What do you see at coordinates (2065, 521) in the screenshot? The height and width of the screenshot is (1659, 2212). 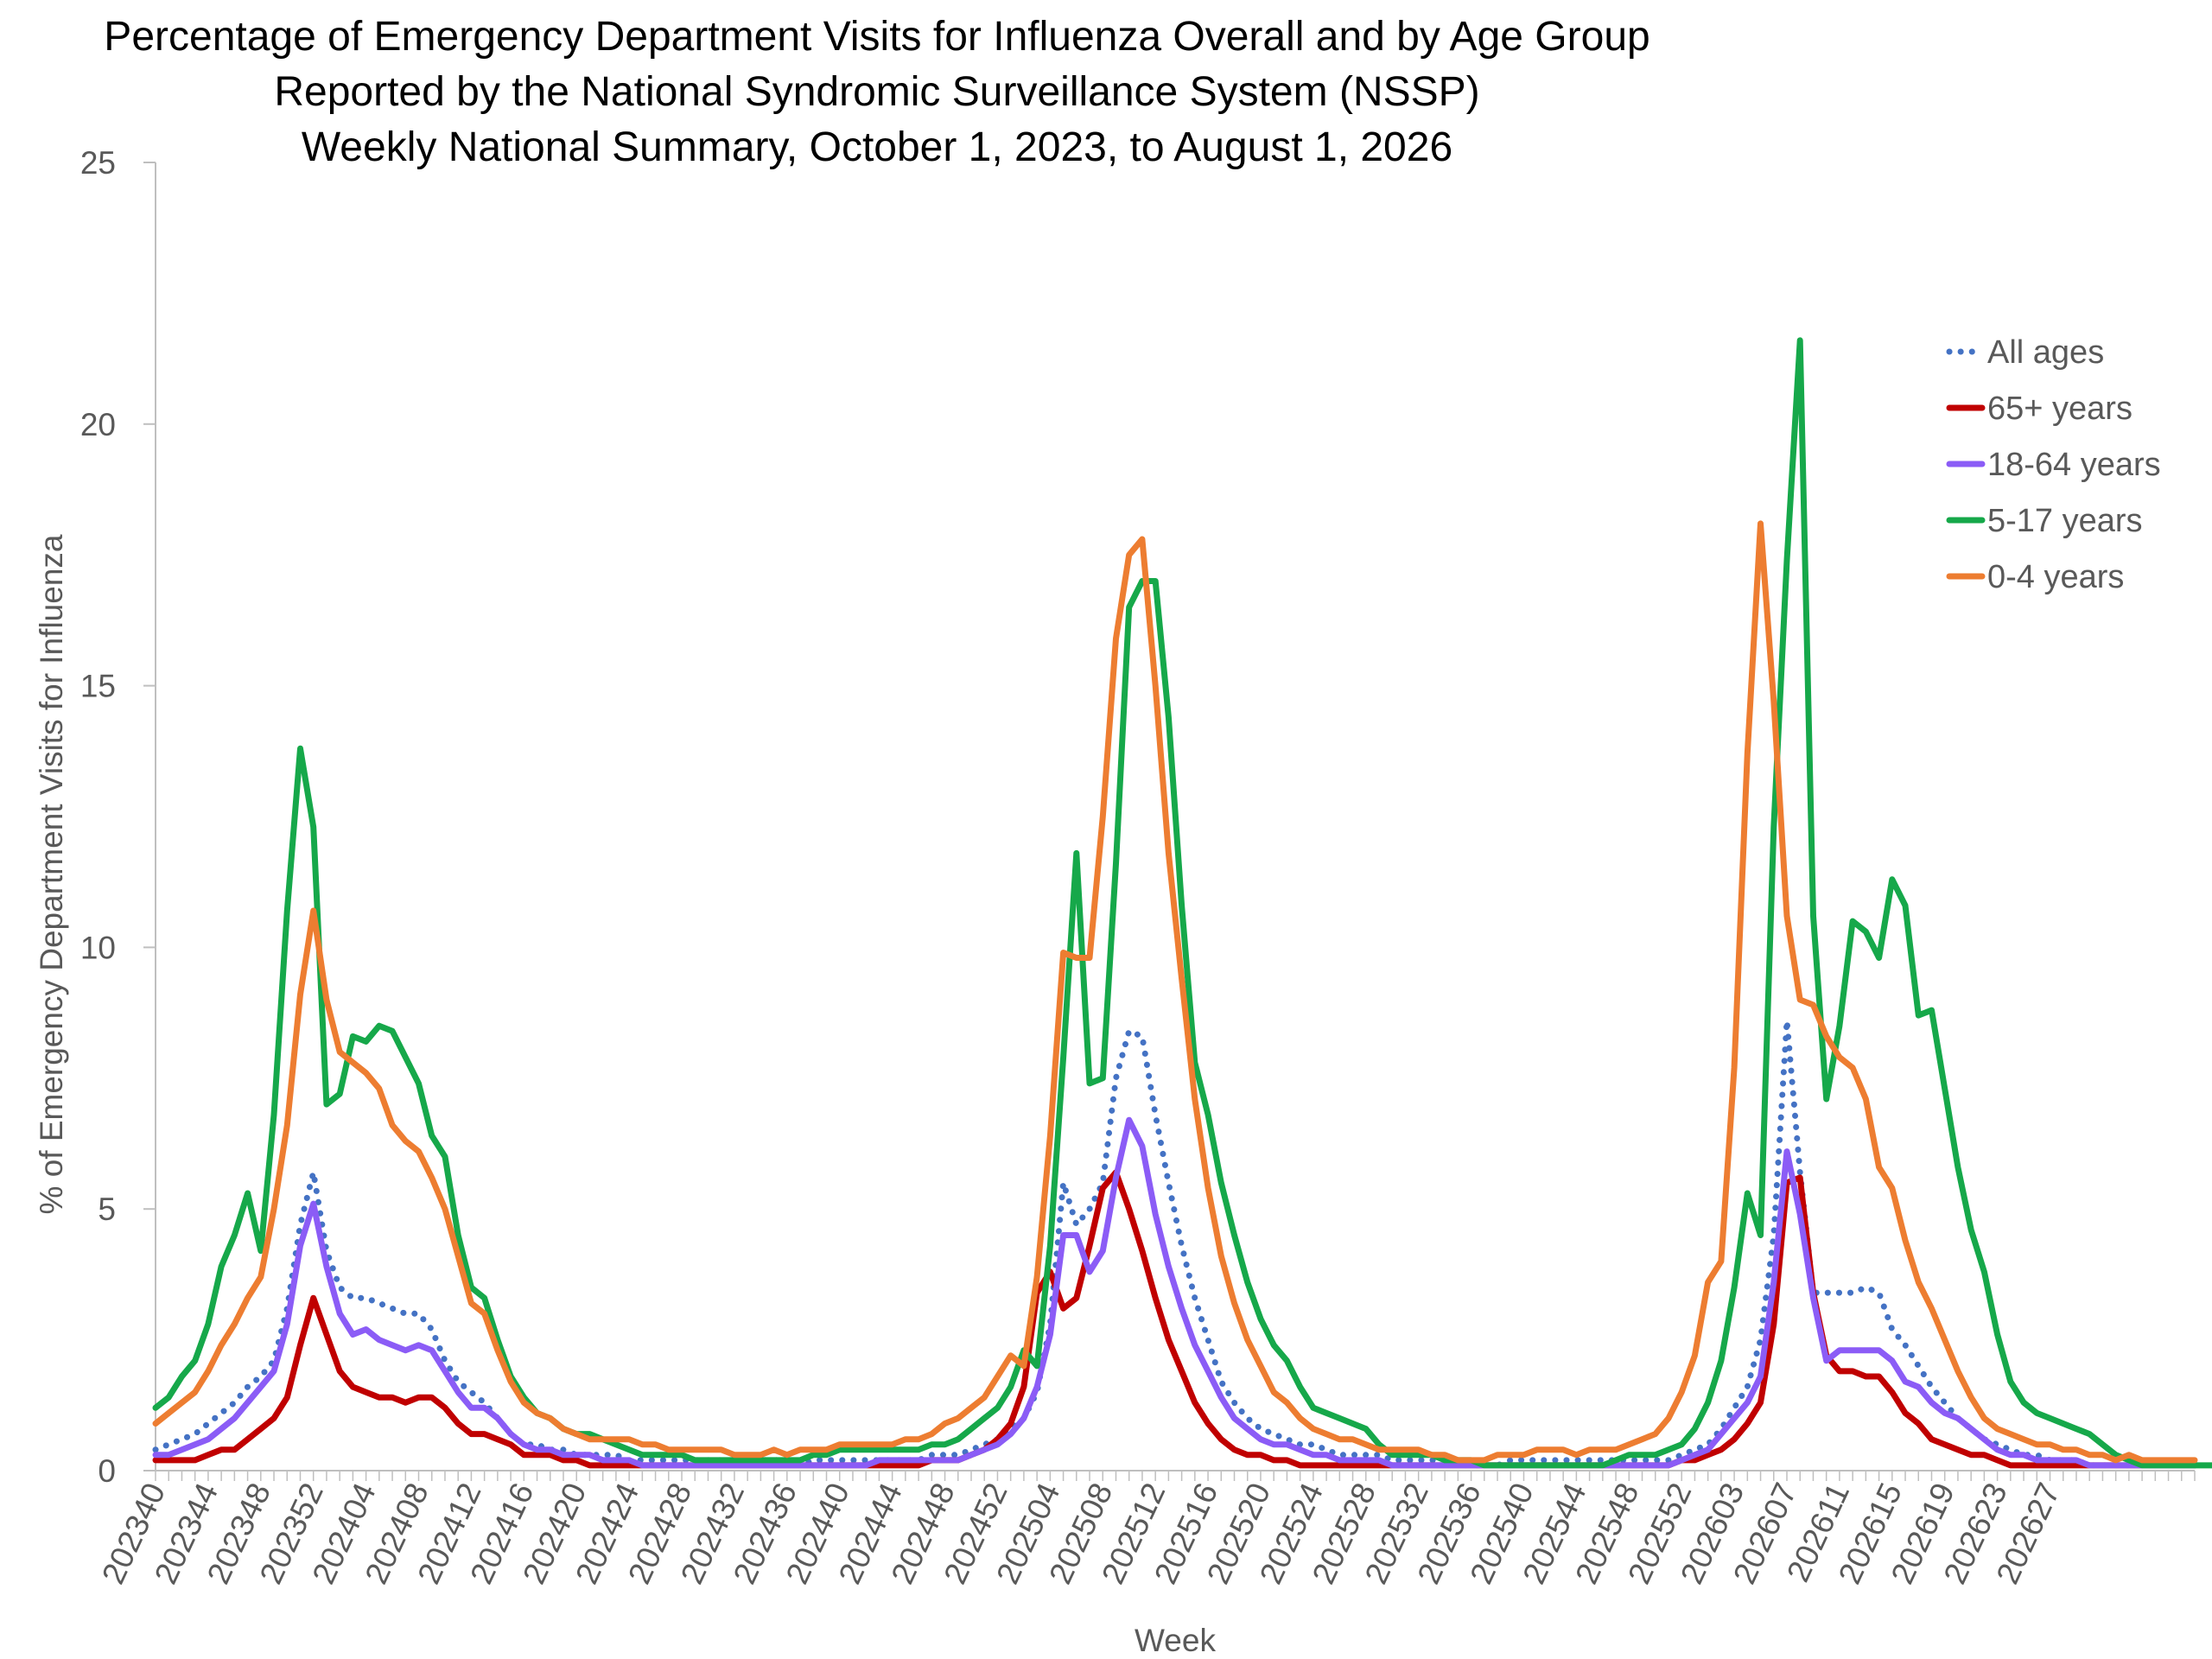 I see `legend-label-5-17-years: 5-17 years` at bounding box center [2065, 521].